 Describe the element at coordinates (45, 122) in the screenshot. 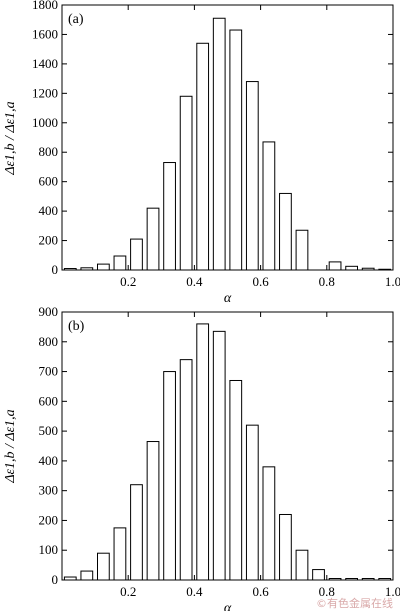

I see `y-tick-label: 1000` at that location.